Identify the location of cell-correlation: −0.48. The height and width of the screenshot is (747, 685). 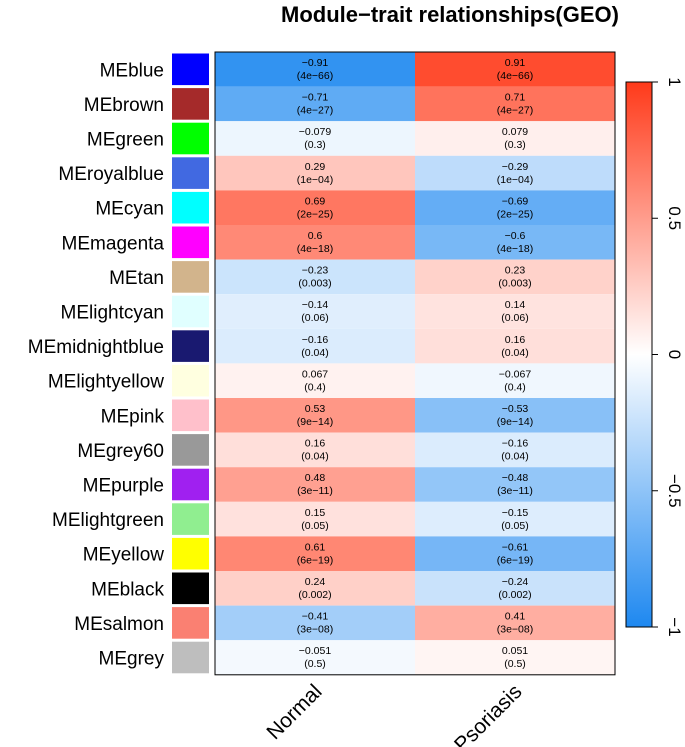
(515, 478).